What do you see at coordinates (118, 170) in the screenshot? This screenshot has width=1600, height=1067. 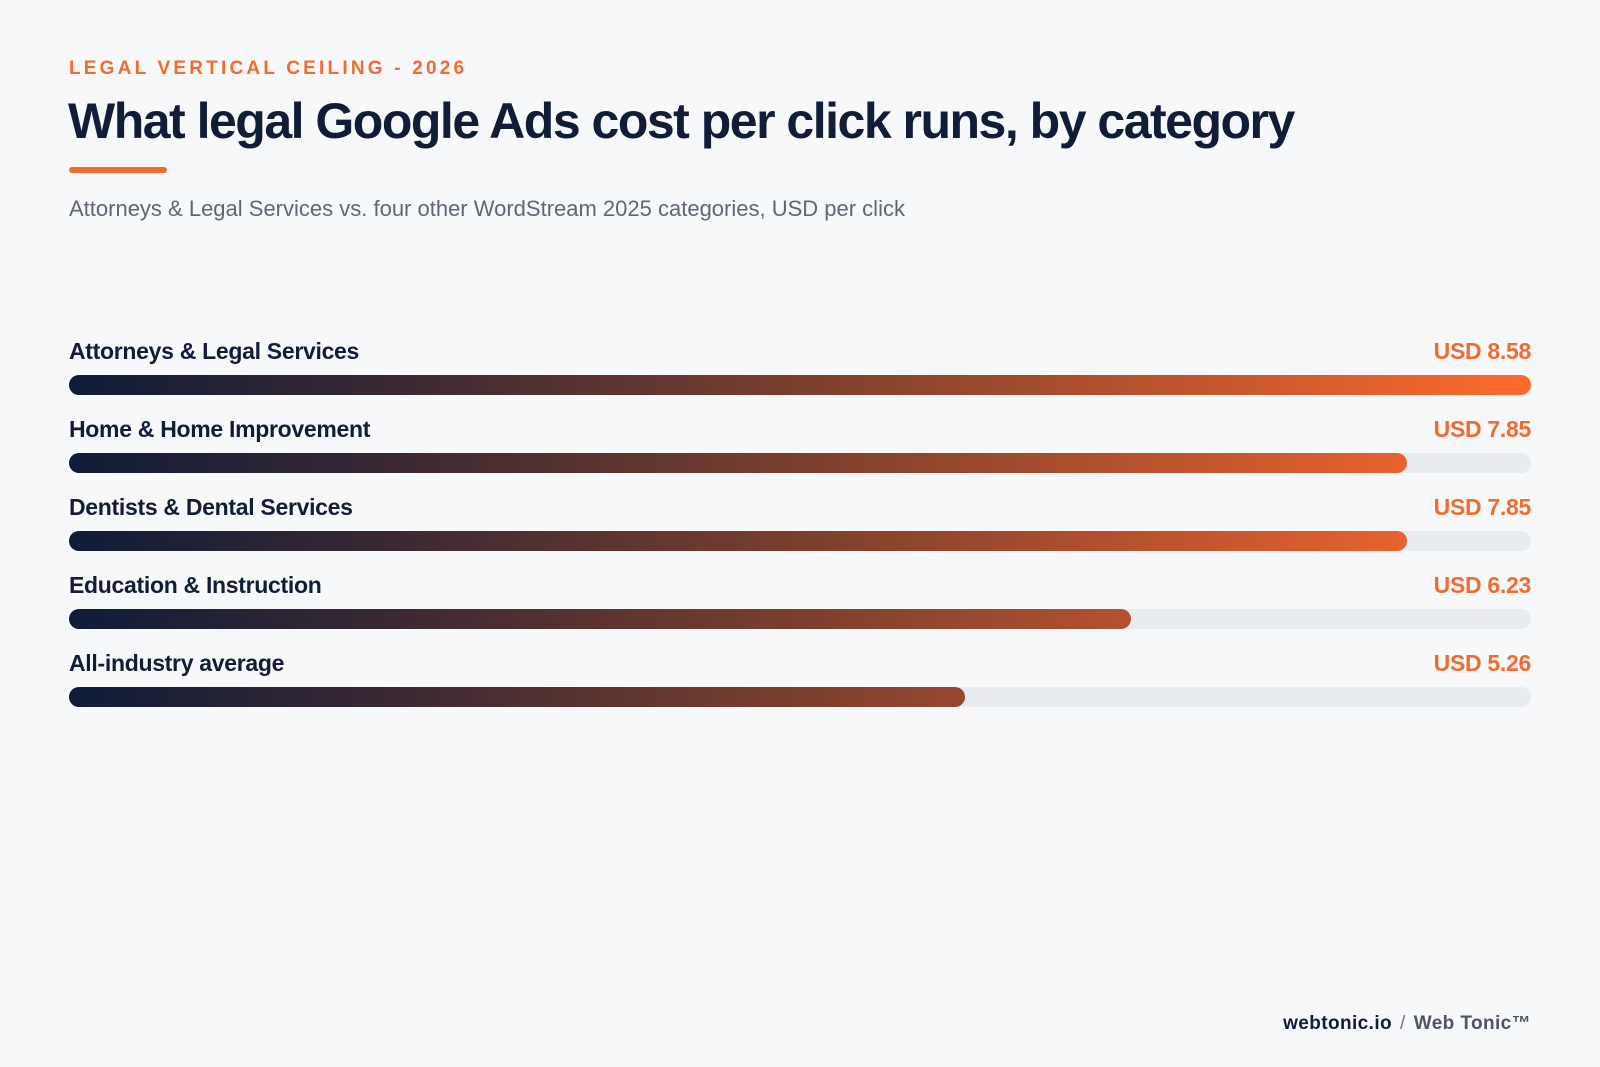 I see `title-underline` at bounding box center [118, 170].